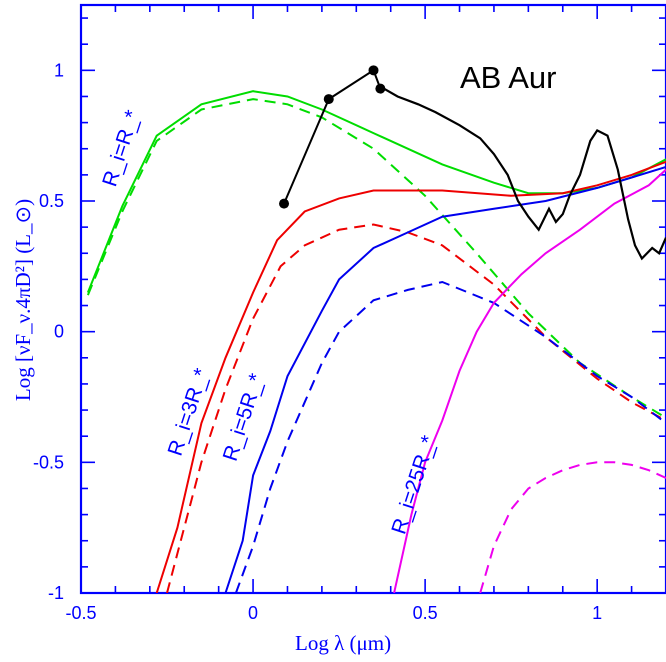 Image resolution: width=666 pixels, height=662 pixels. I want to click on y-axis-title: Log [νF_ν.4πD²] (L_⊙), so click(23, 300).